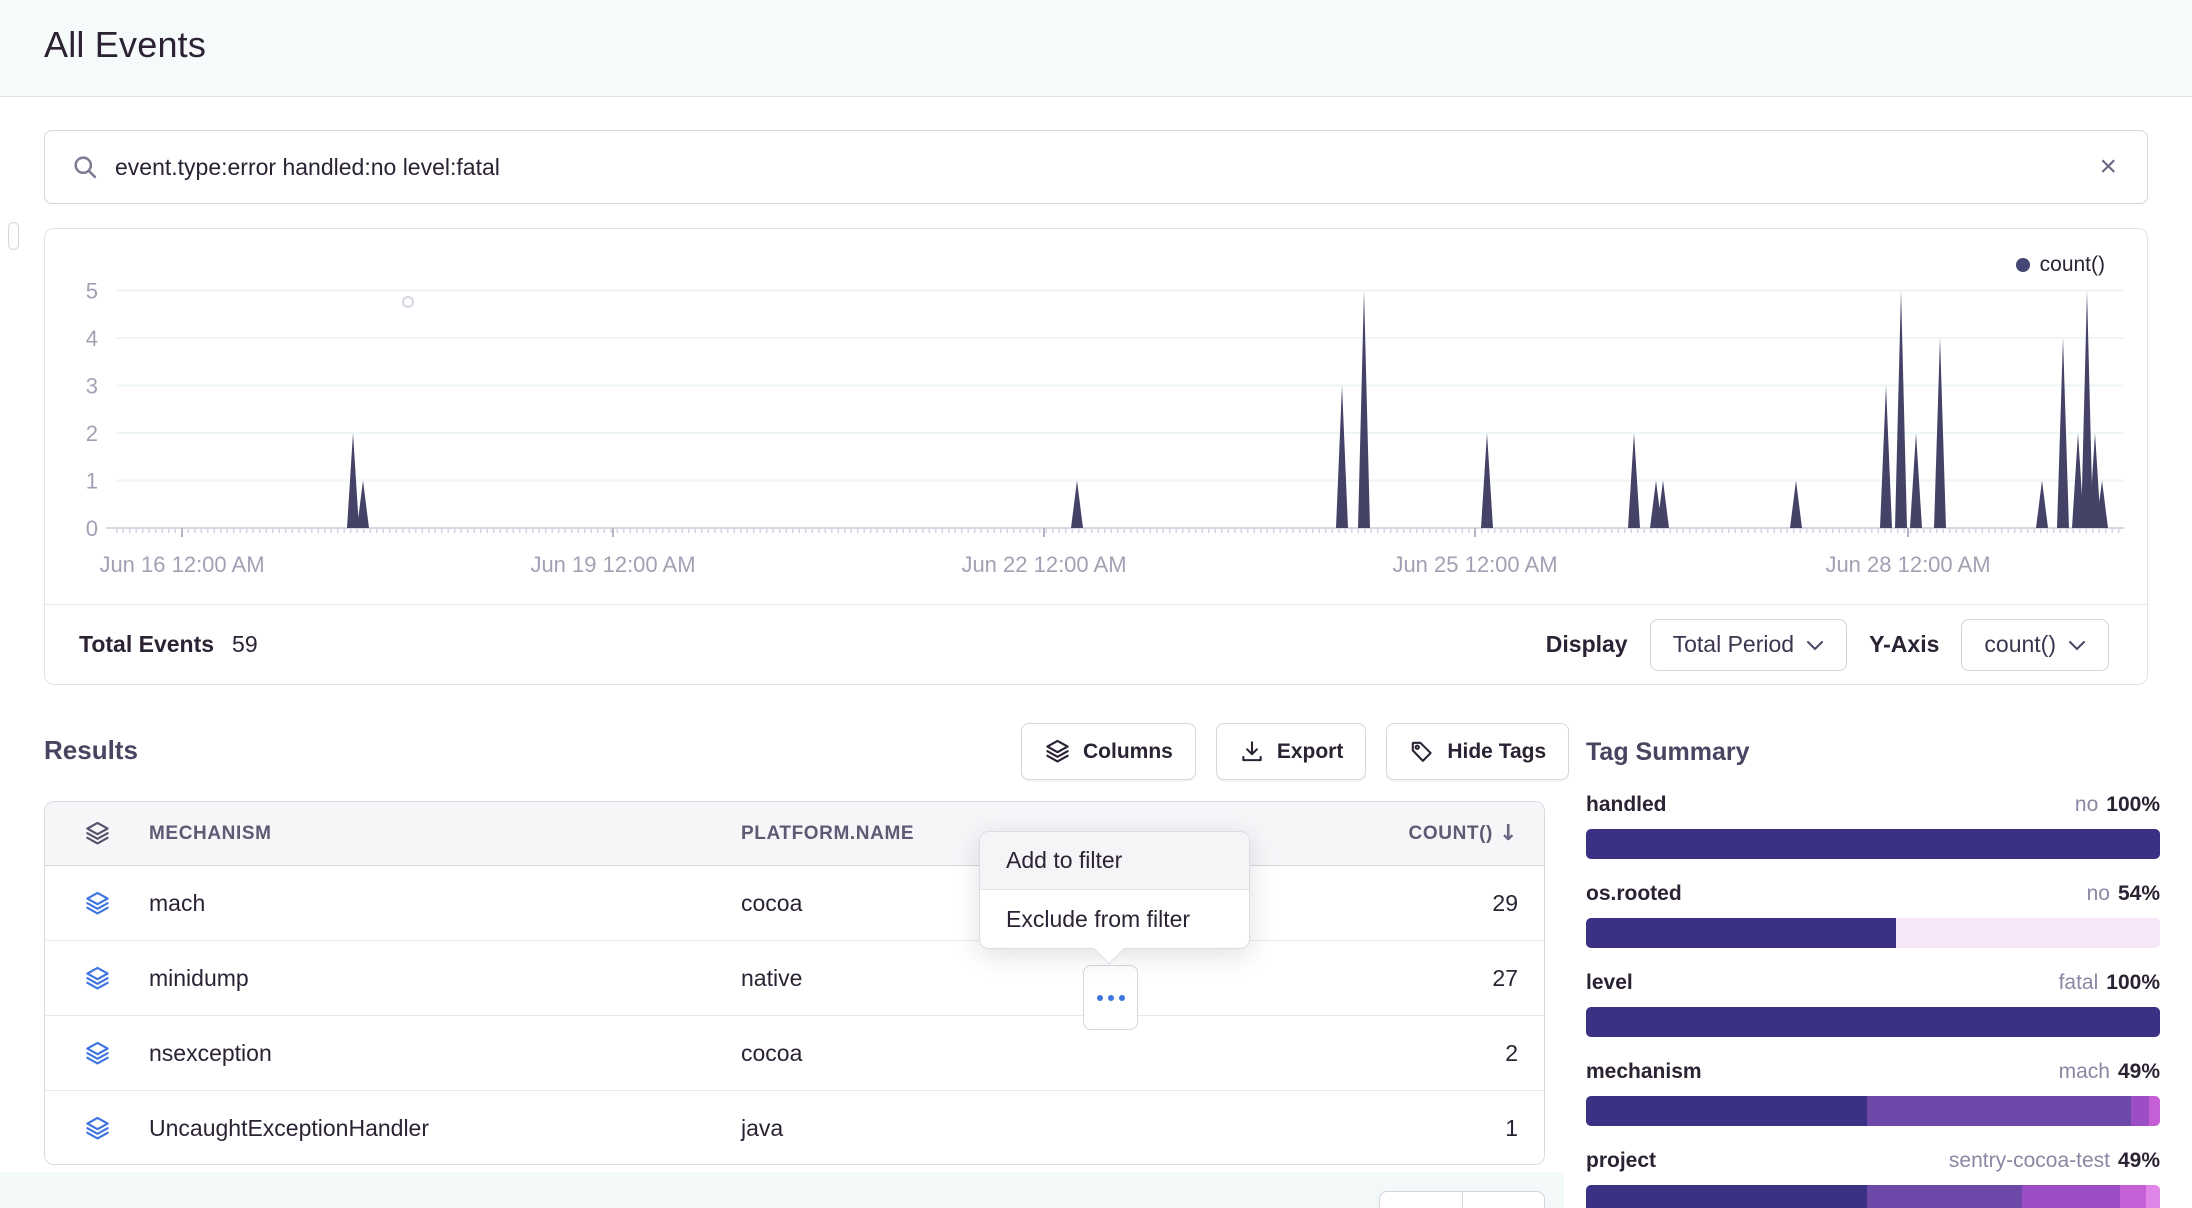 Image resolution: width=2192 pixels, height=1208 pixels. Describe the element at coordinates (762, 1128) in the screenshot. I see `platform-cell: java` at that location.